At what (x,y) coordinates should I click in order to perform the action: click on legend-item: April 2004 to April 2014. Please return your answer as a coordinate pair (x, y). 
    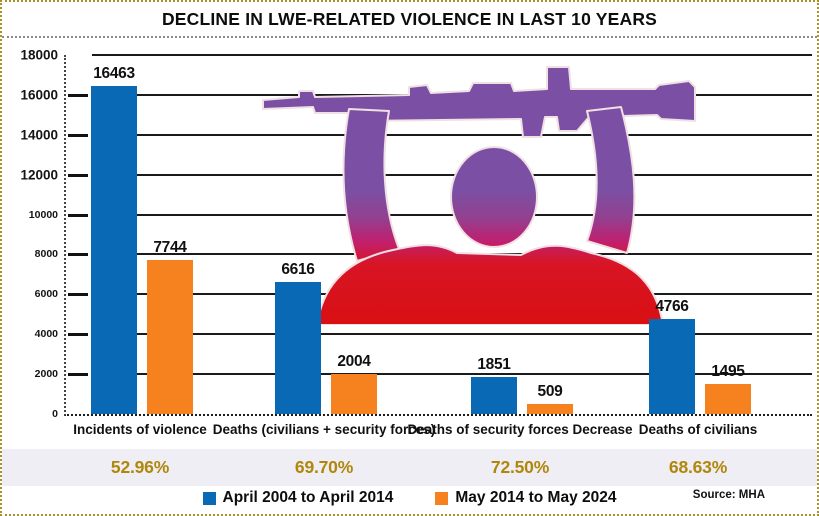
    Looking at the image, I should click on (298, 498).